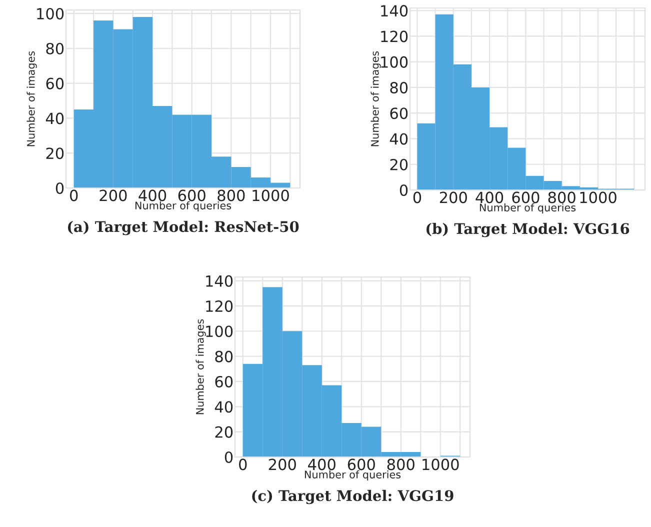  I want to click on text: (b) Target Model: VGG16, so click(528, 230).